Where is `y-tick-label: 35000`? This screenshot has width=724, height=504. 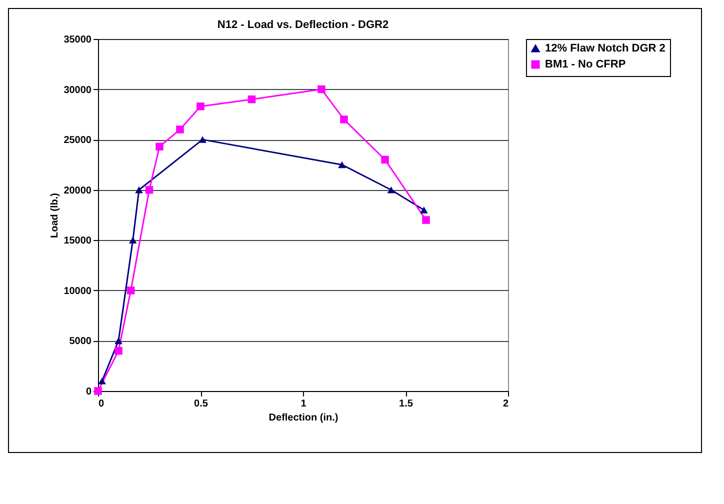 y-tick-label: 35000 is located at coordinates (78, 40).